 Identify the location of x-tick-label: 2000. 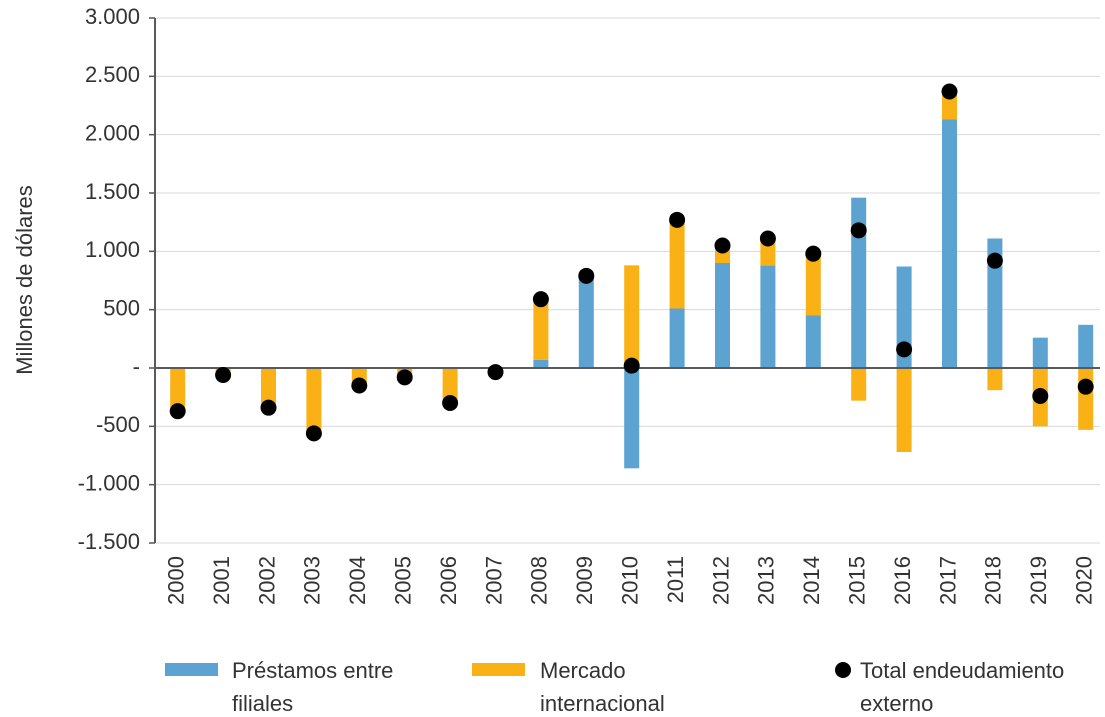
(176, 580).